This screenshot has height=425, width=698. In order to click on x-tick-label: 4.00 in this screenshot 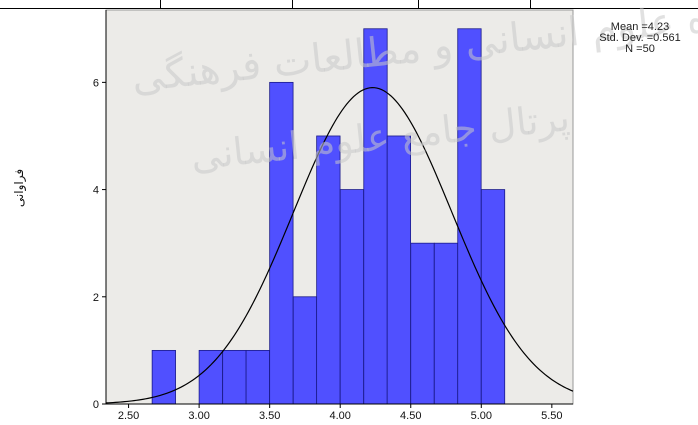, I will do `click(339, 416)`.